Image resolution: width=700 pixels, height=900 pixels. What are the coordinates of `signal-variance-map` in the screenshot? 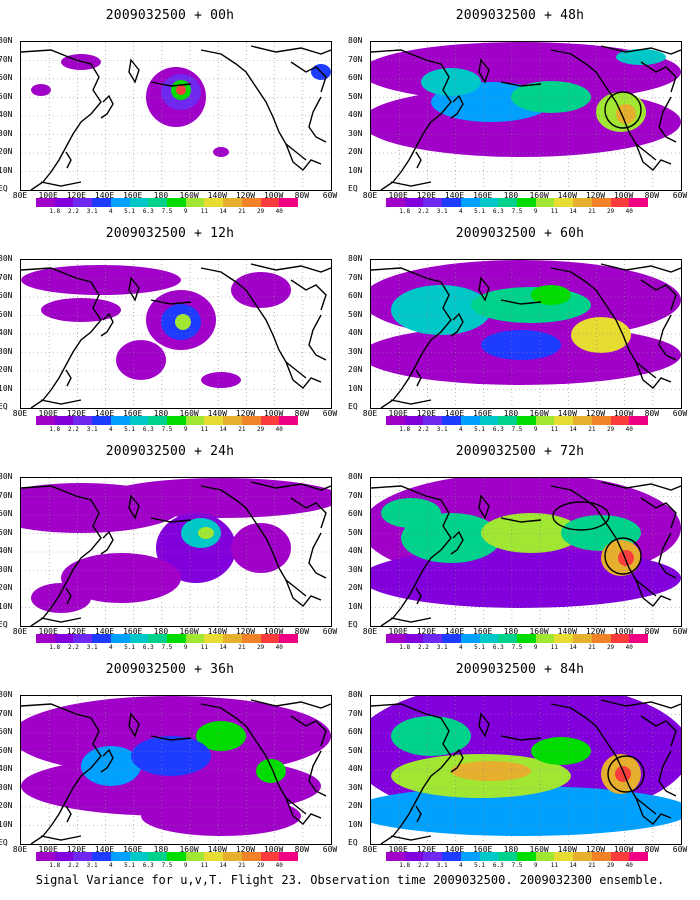 It's located at (526, 334).